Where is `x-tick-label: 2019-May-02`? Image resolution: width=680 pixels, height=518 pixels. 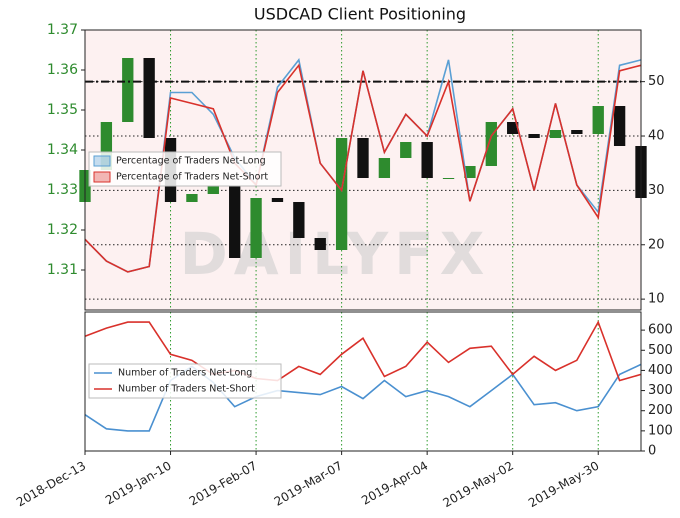
x-tick-label: 2019-May-02 is located at coordinates (477, 485).